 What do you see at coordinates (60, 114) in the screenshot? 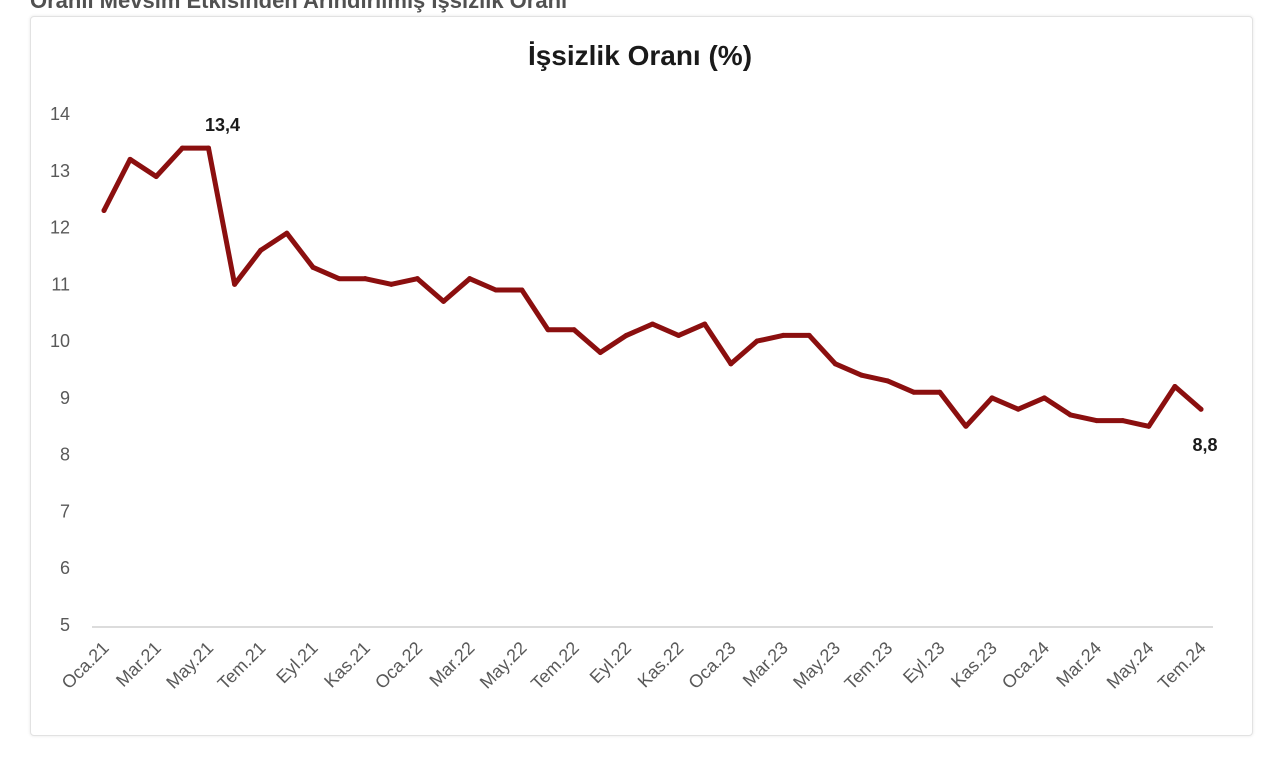
I see `y-tick-label: 14` at bounding box center [60, 114].